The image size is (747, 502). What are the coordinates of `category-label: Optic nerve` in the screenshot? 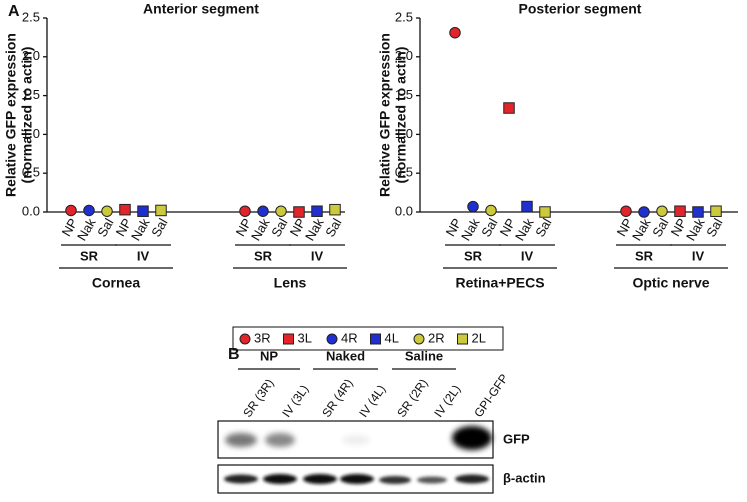 It's located at (670, 283).